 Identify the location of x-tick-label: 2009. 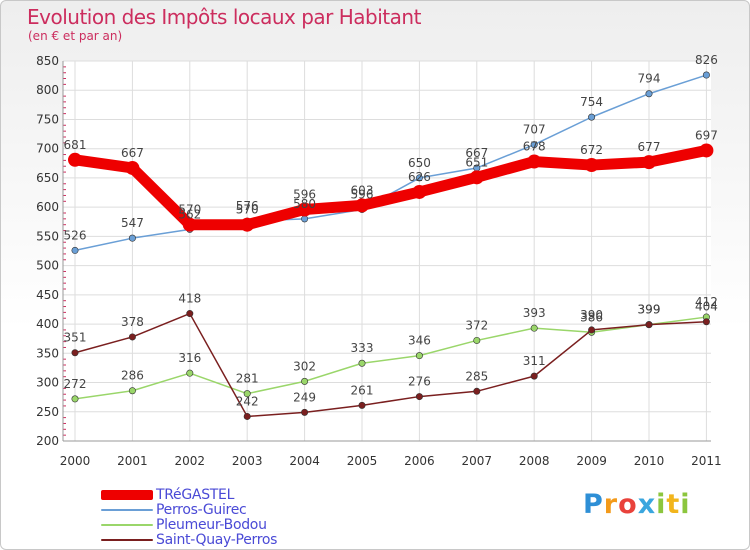
(591, 461).